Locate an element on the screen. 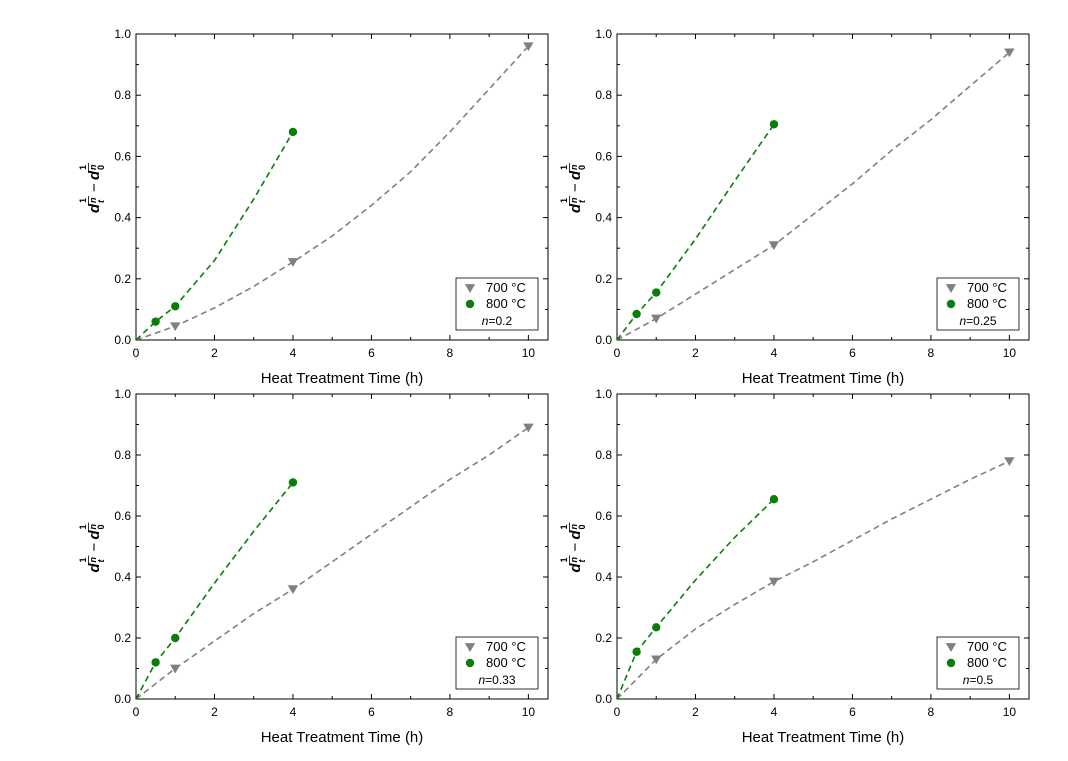  n-annotation: n=0.33 is located at coordinates (496, 680).